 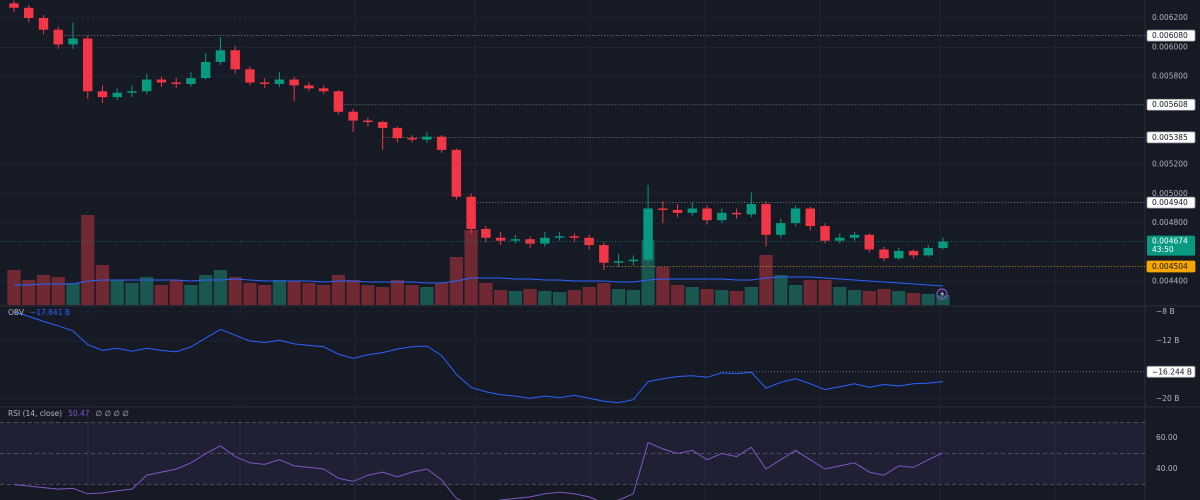 What do you see at coordinates (478, 470) in the screenshot?
I see `indicator-line` at bounding box center [478, 470].